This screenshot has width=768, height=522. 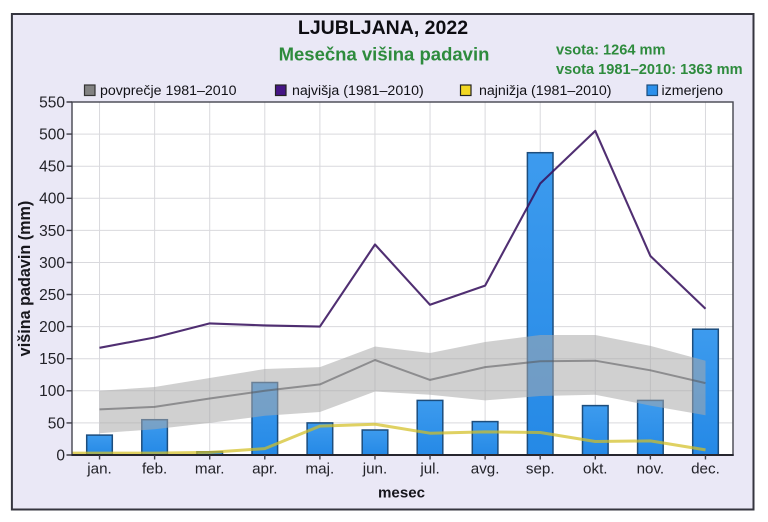 I want to click on svg-text: 0, so click(x=60, y=455).